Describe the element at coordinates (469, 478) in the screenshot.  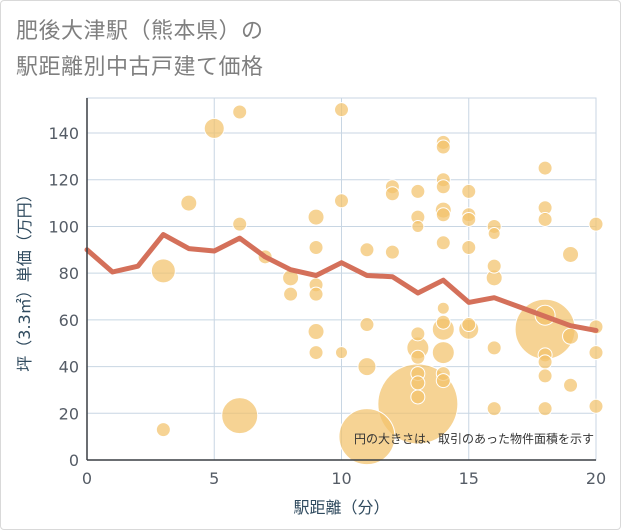
I see `x-tick-label: 15` at that location.